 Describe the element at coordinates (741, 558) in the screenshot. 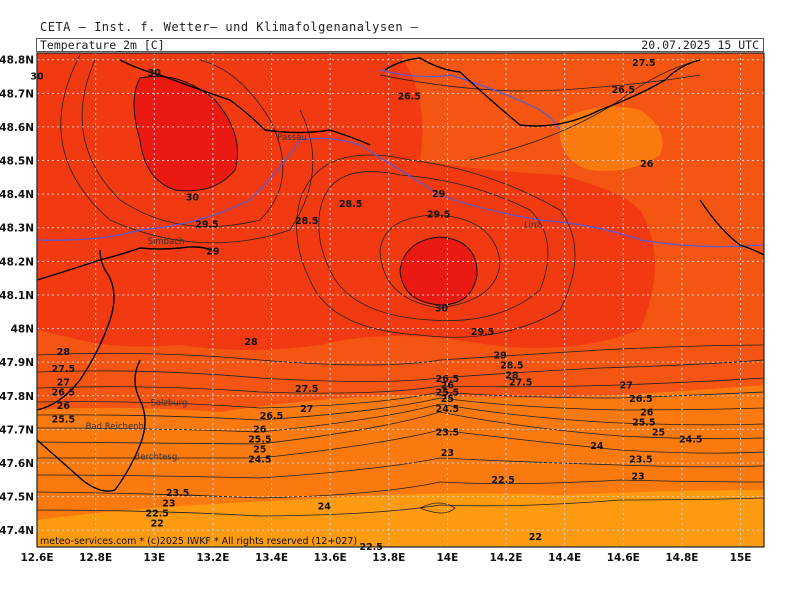

I see `lon-tick-label: 15E` at that location.